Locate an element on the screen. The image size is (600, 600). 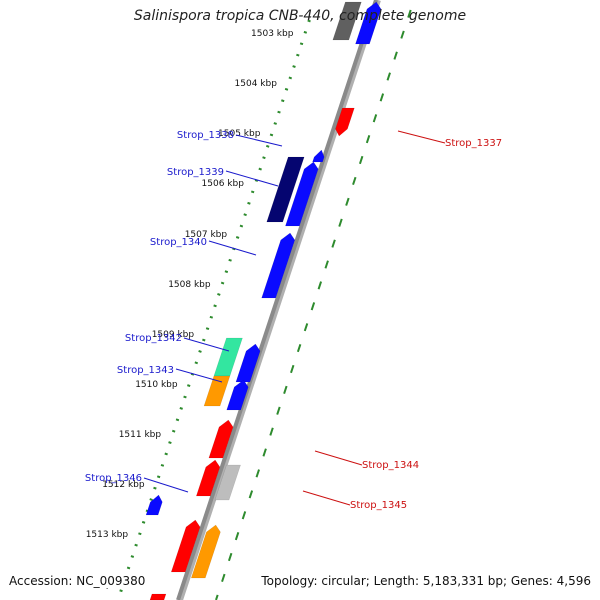
accession-text: Accession: NC_009380 is located at coordinates (78, 581).